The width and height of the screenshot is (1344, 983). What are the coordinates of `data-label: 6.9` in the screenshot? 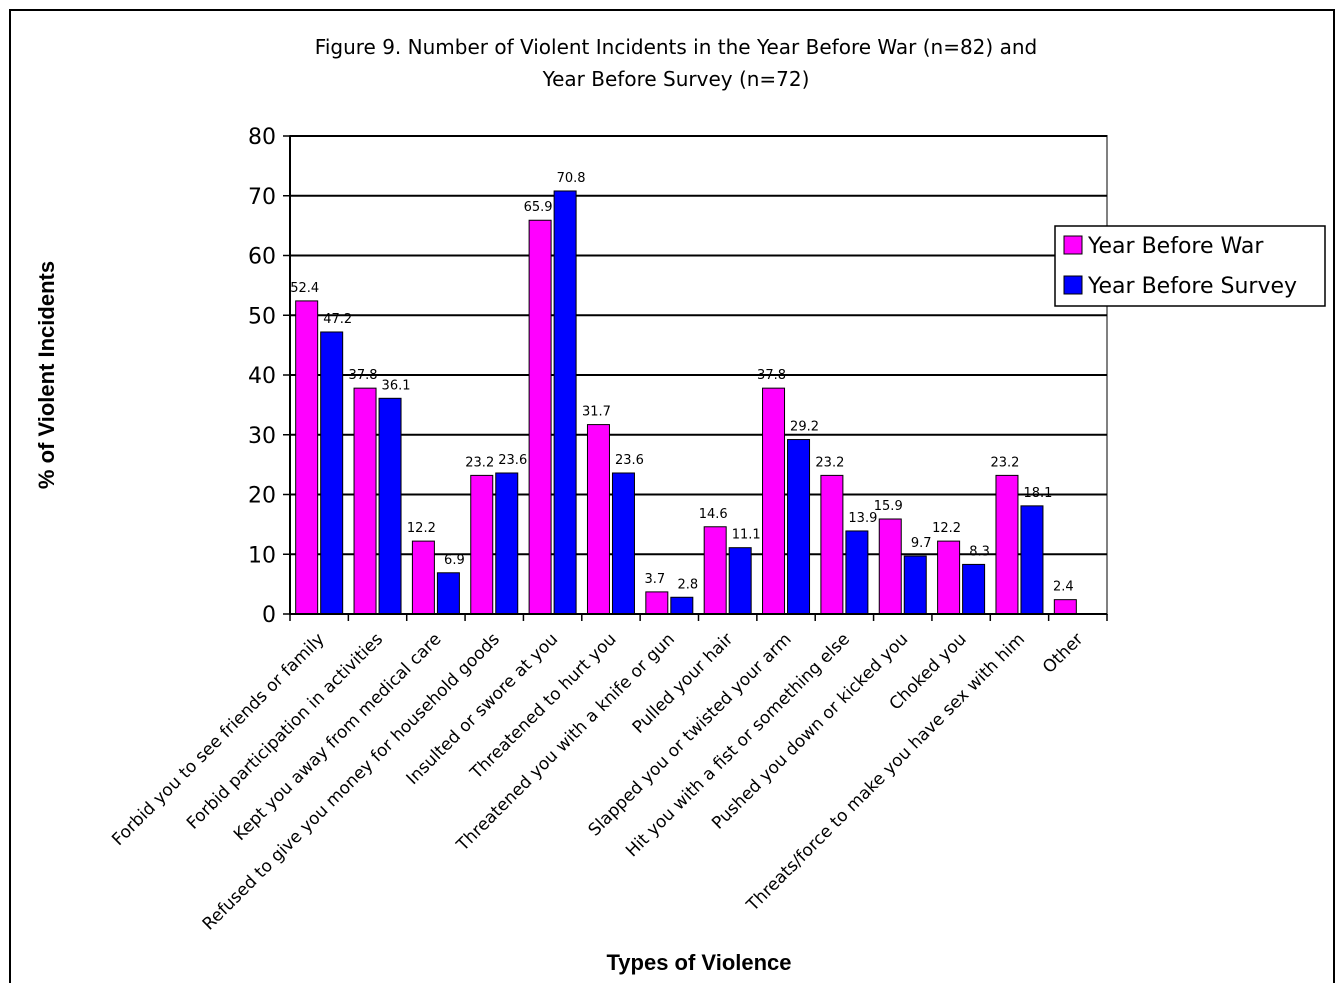 It's located at (454, 560).